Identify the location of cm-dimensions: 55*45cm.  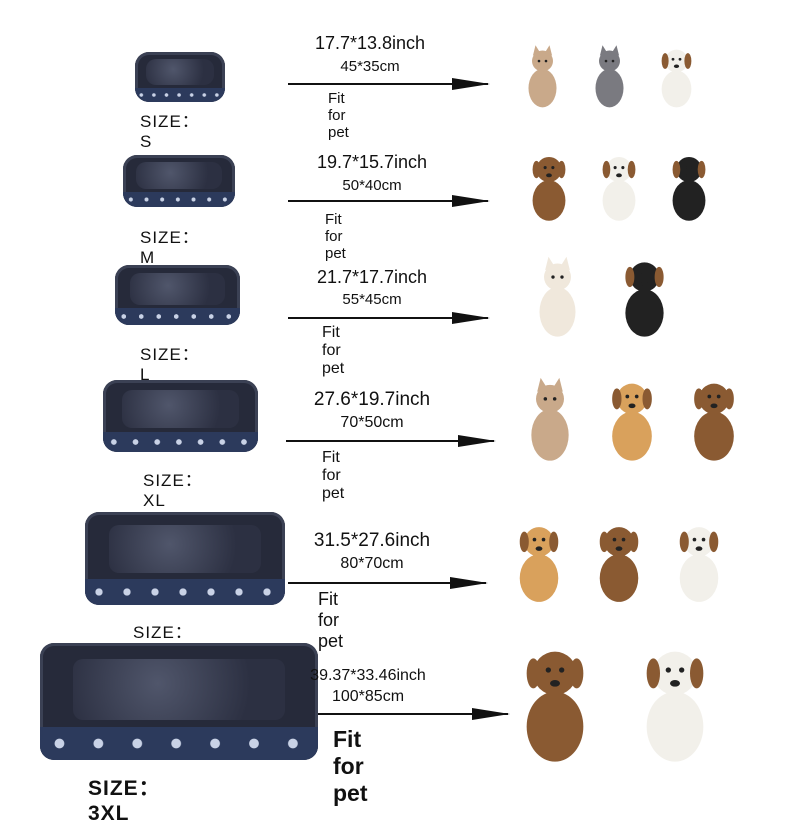
(372, 299).